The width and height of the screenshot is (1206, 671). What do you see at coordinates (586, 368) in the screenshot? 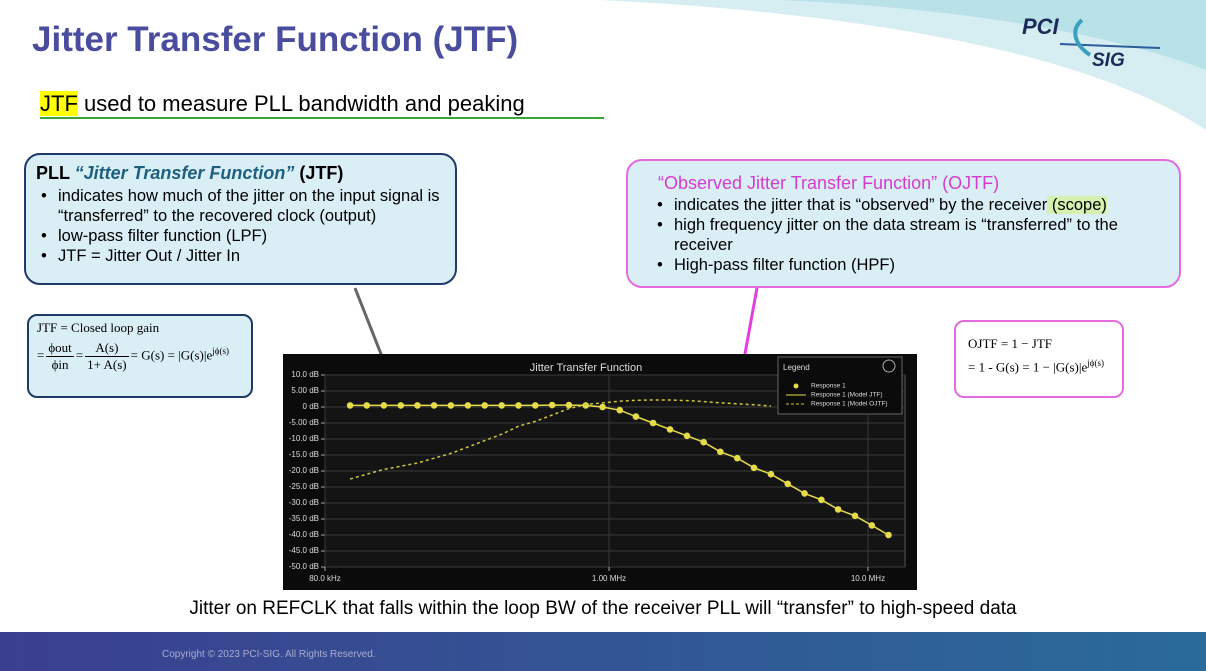
I see `chart-title: Jitter Transfer Function` at bounding box center [586, 368].